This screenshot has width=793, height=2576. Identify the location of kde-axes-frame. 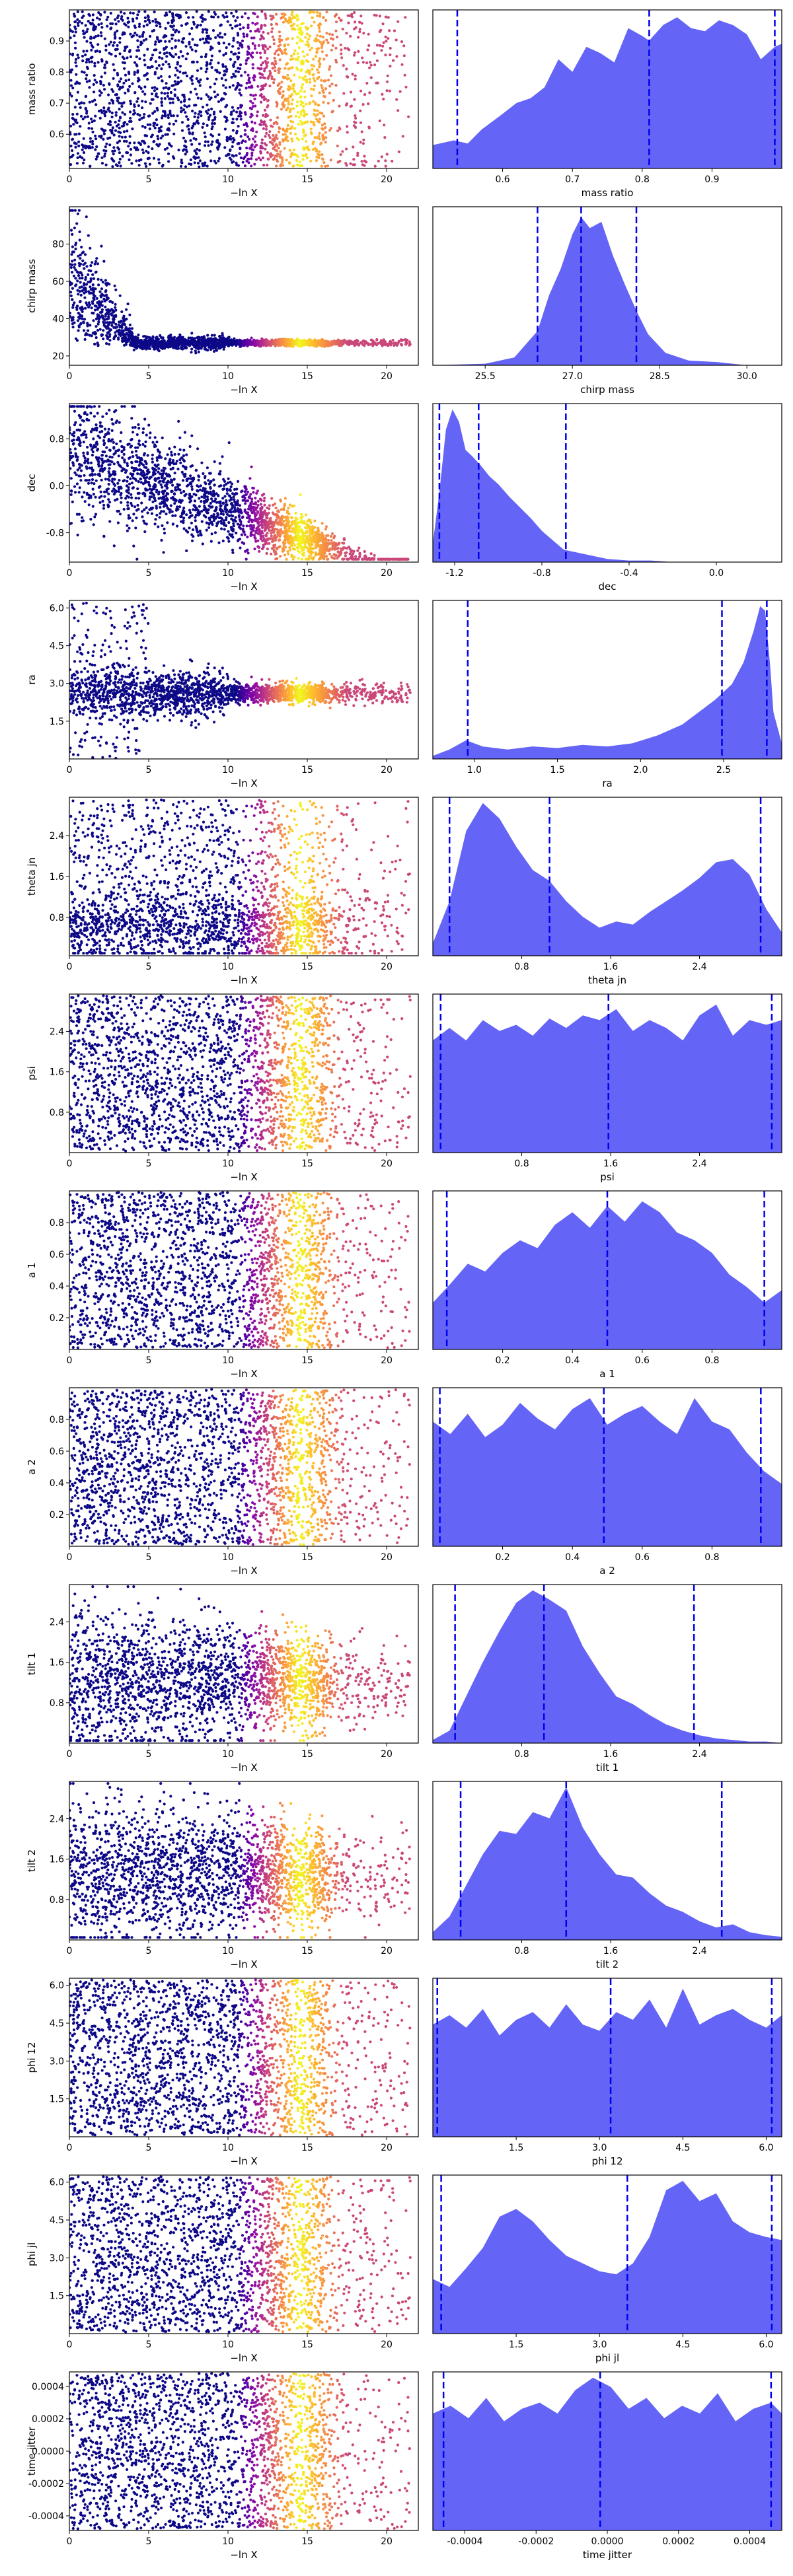
(607, 286).